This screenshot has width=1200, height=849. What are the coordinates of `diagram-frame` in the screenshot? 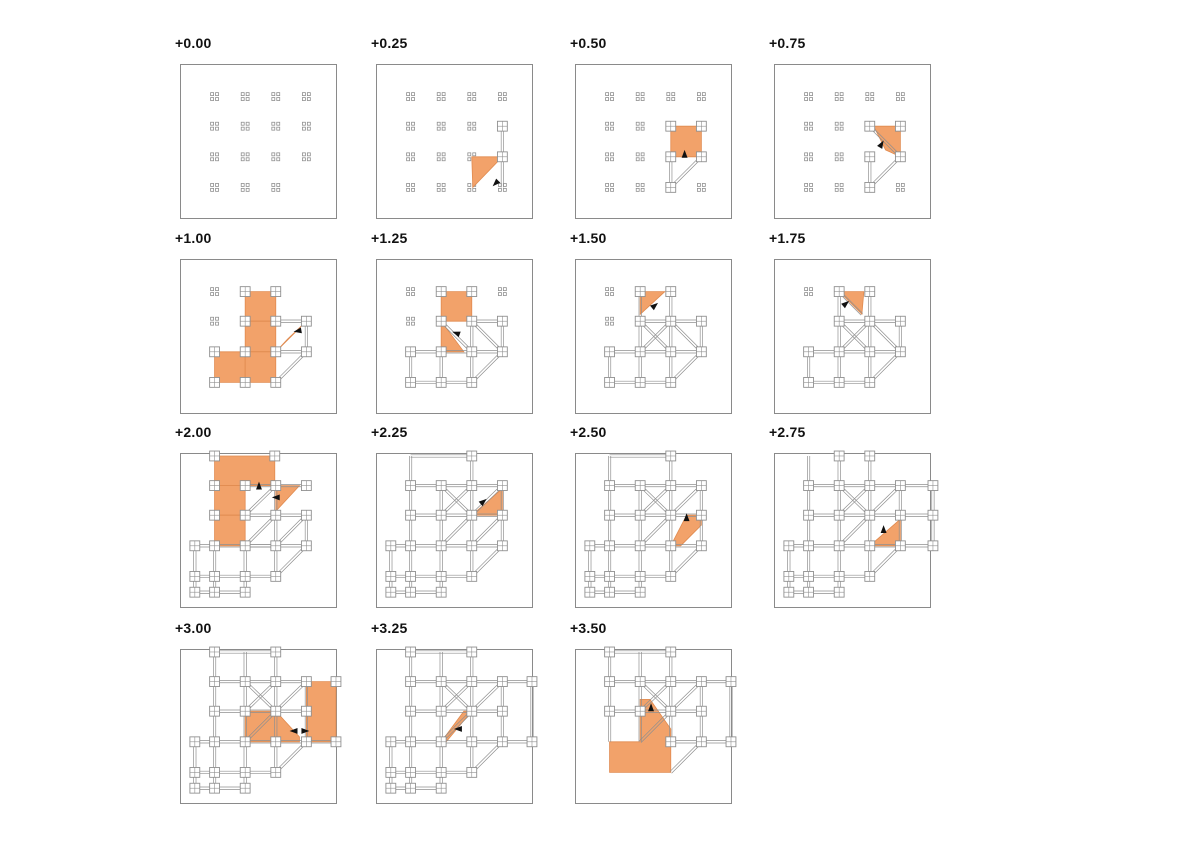 It's located at (258, 529).